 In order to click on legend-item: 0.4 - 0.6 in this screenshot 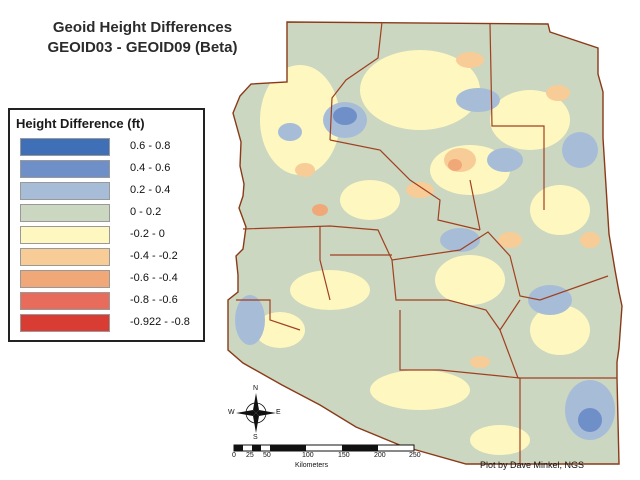, I will do `click(110, 170)`.